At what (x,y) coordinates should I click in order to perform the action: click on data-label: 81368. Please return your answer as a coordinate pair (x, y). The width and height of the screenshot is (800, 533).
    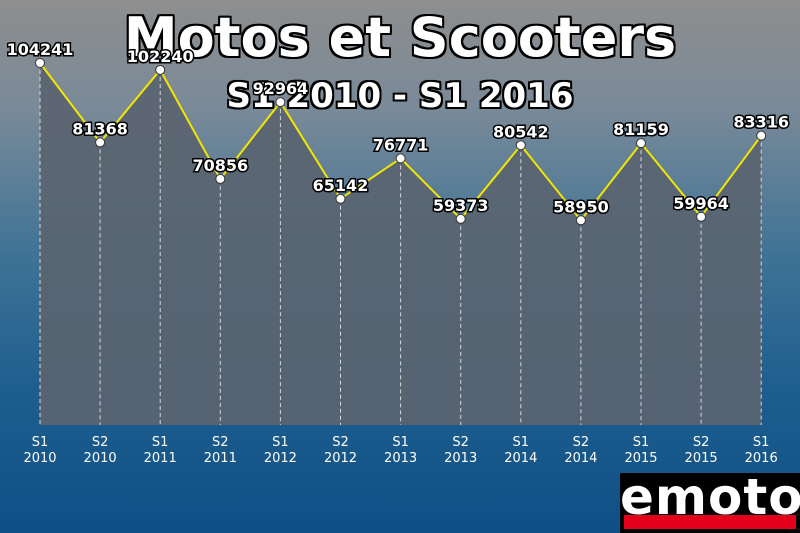
    Looking at the image, I should click on (100, 128).